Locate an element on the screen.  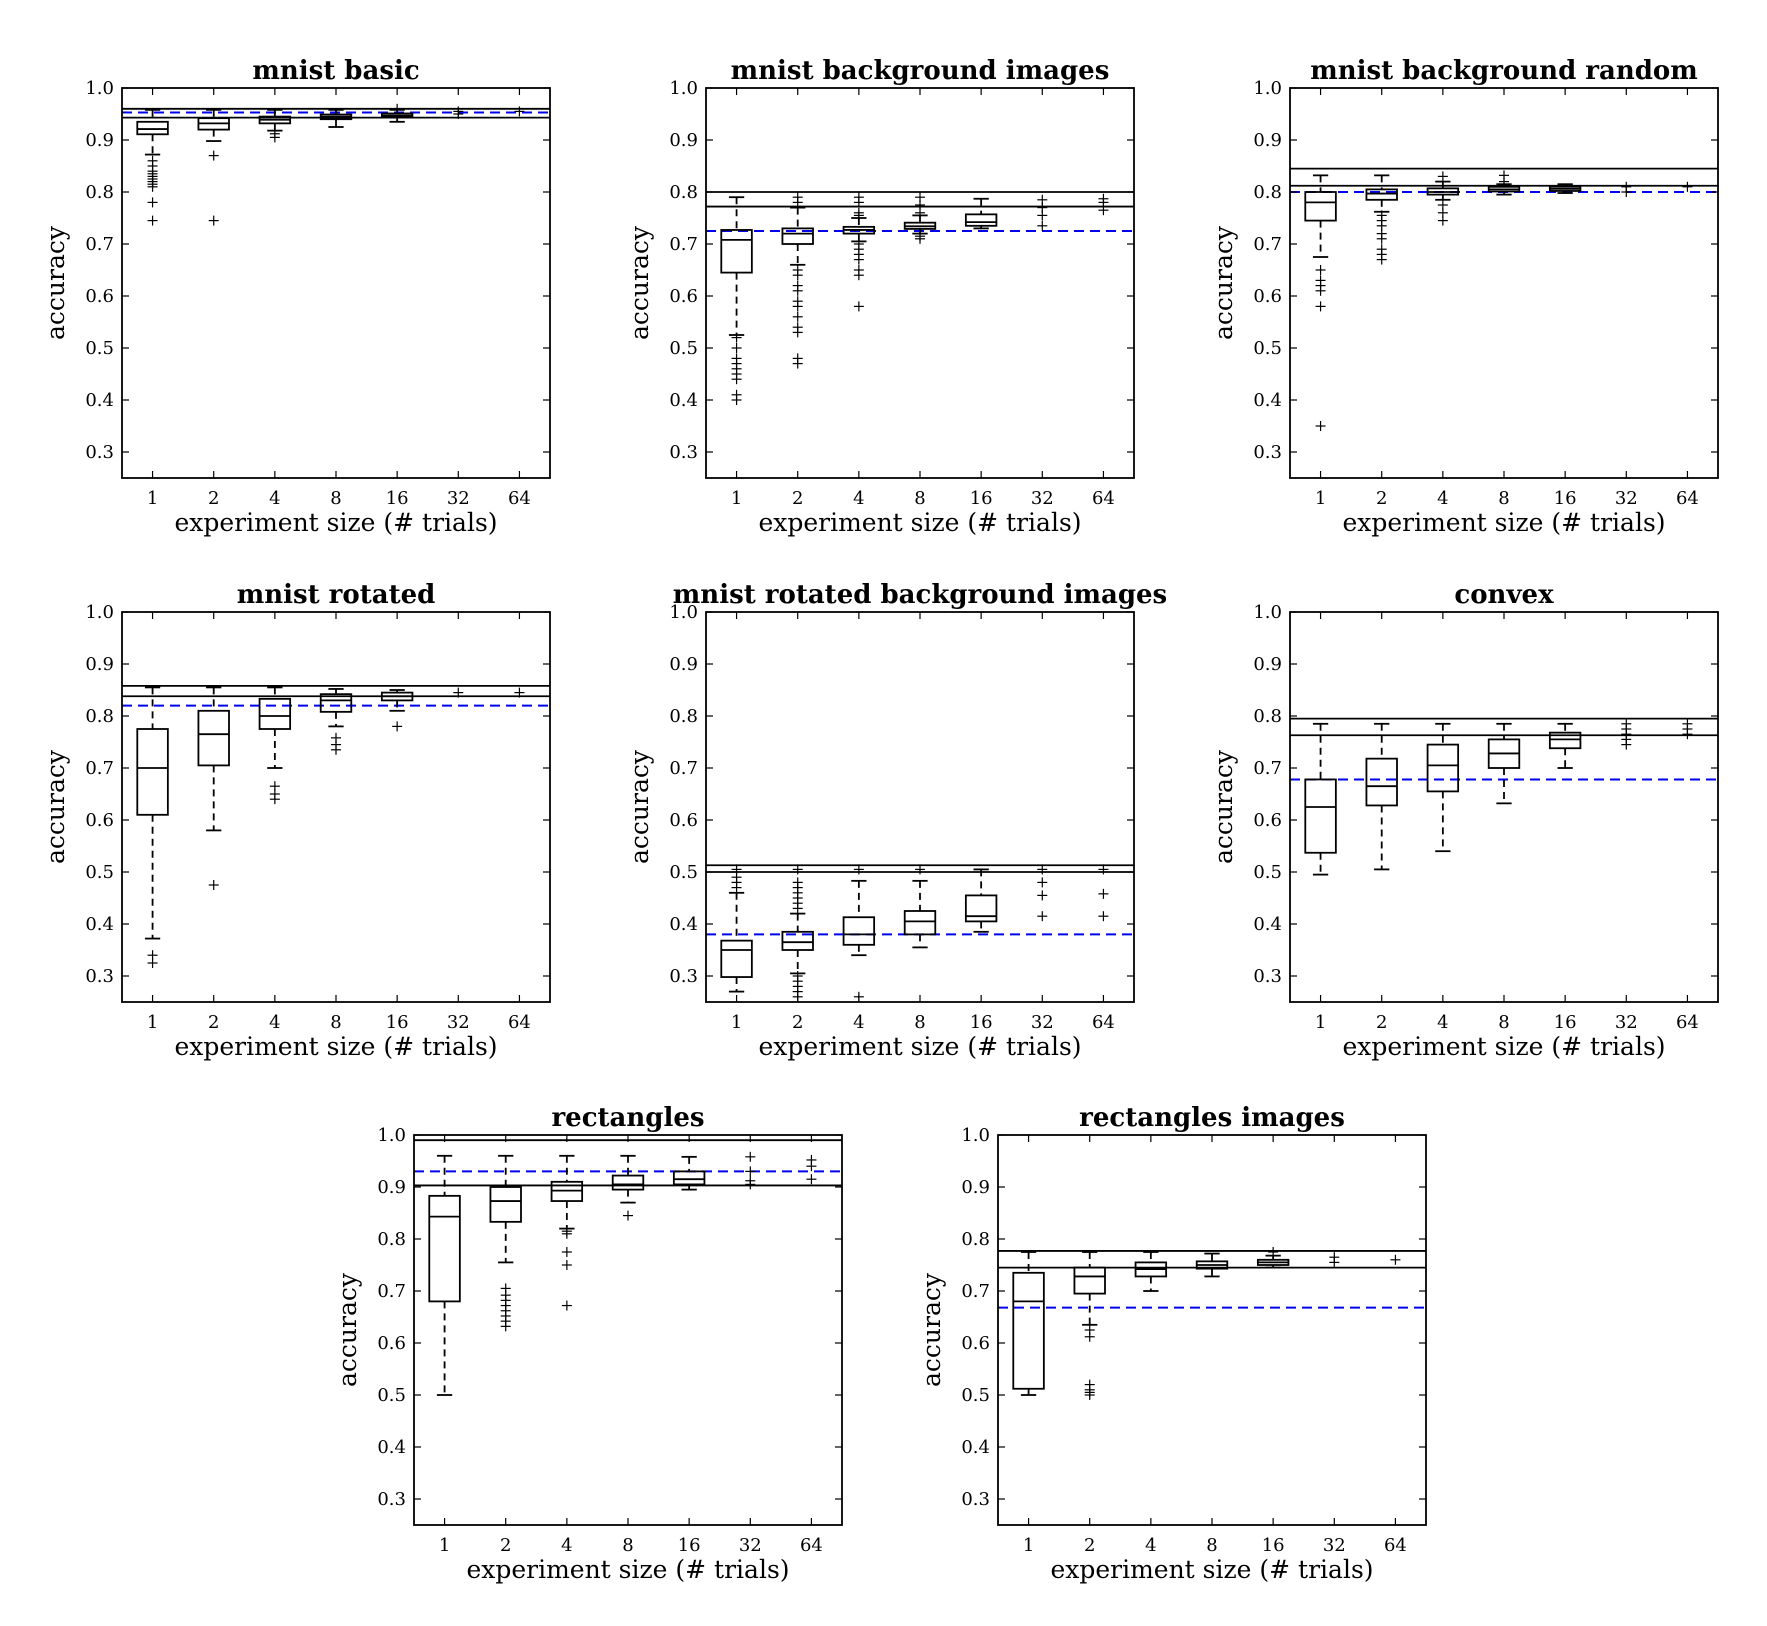
chart-title: rectangles images is located at coordinates (1212, 1118).